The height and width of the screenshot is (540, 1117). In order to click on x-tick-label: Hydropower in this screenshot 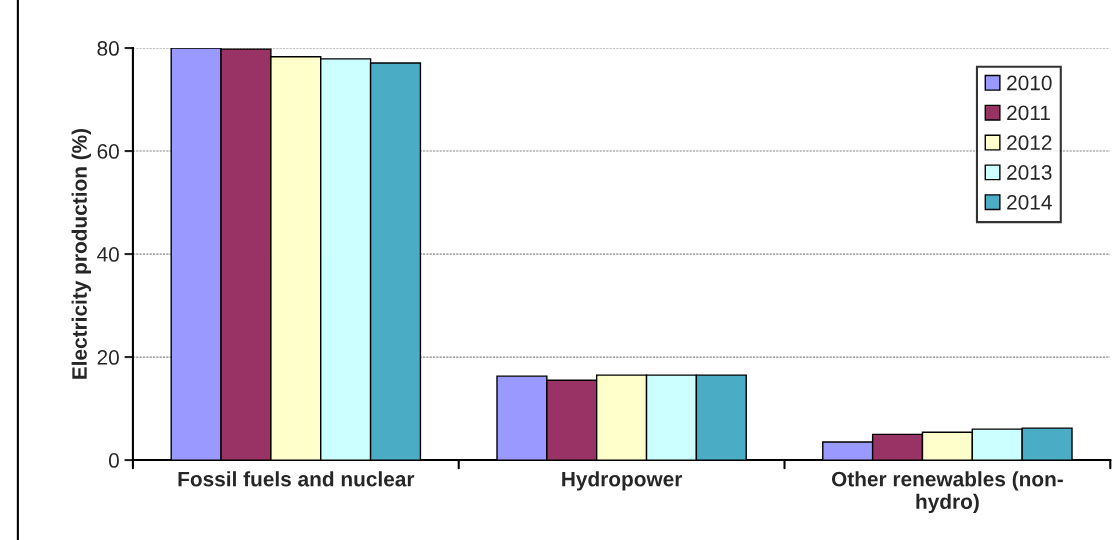, I will do `click(622, 481)`.